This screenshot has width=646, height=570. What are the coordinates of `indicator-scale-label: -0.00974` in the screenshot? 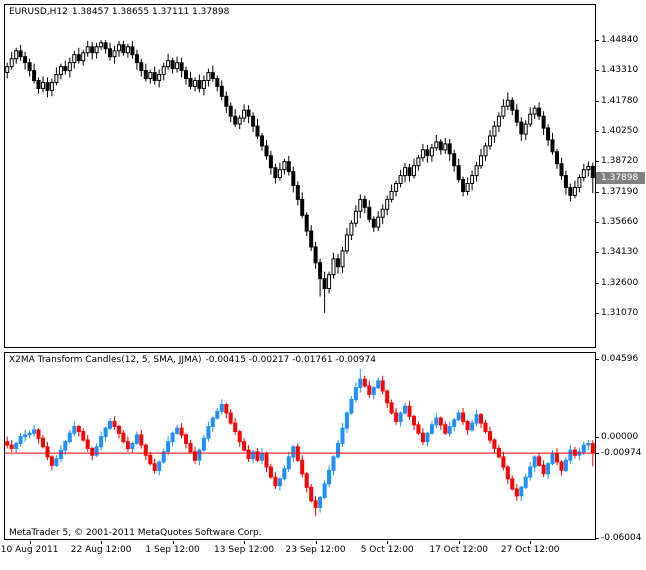 It's located at (621, 453).